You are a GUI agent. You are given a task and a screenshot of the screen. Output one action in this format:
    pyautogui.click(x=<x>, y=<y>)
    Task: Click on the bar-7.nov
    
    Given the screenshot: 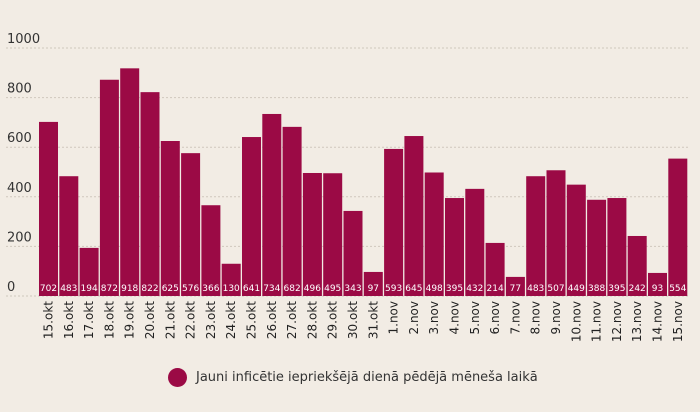 What is the action you would take?
    pyautogui.click(x=515, y=286)
    